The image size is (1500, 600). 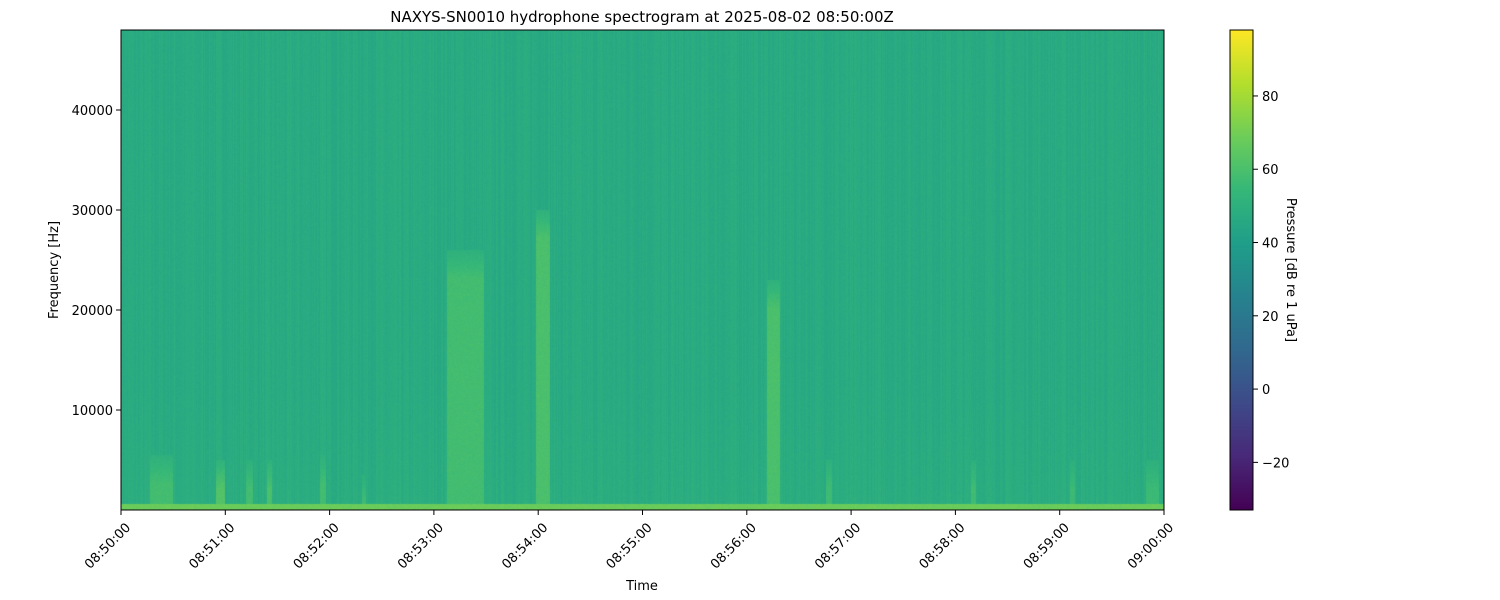 I want to click on x-tick-label: 08:57:00, so click(x=838, y=546).